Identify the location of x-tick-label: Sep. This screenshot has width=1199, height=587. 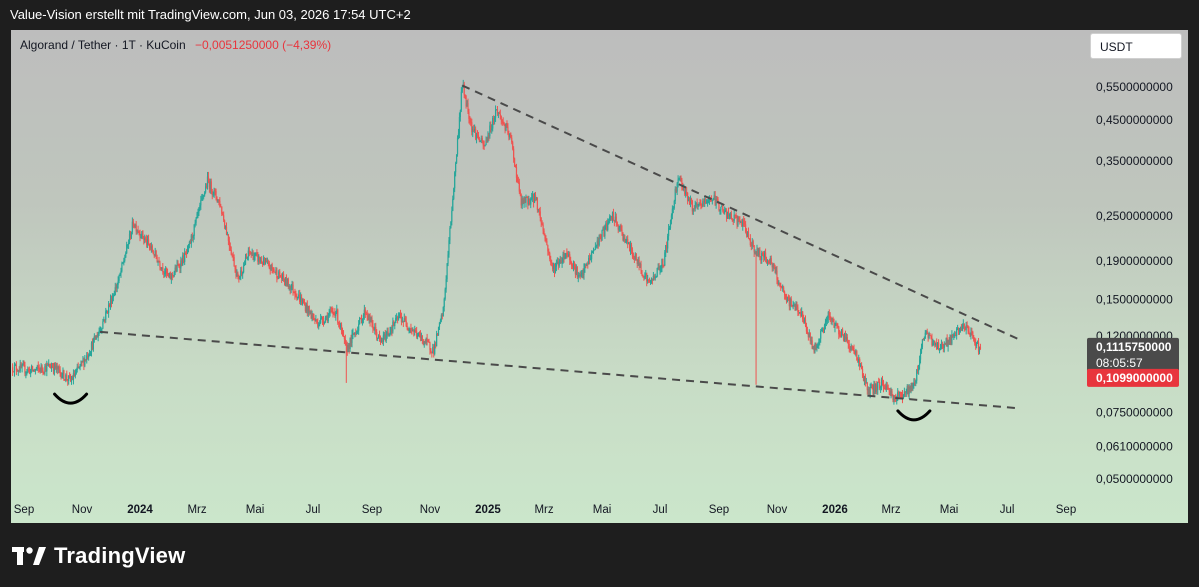
(719, 510).